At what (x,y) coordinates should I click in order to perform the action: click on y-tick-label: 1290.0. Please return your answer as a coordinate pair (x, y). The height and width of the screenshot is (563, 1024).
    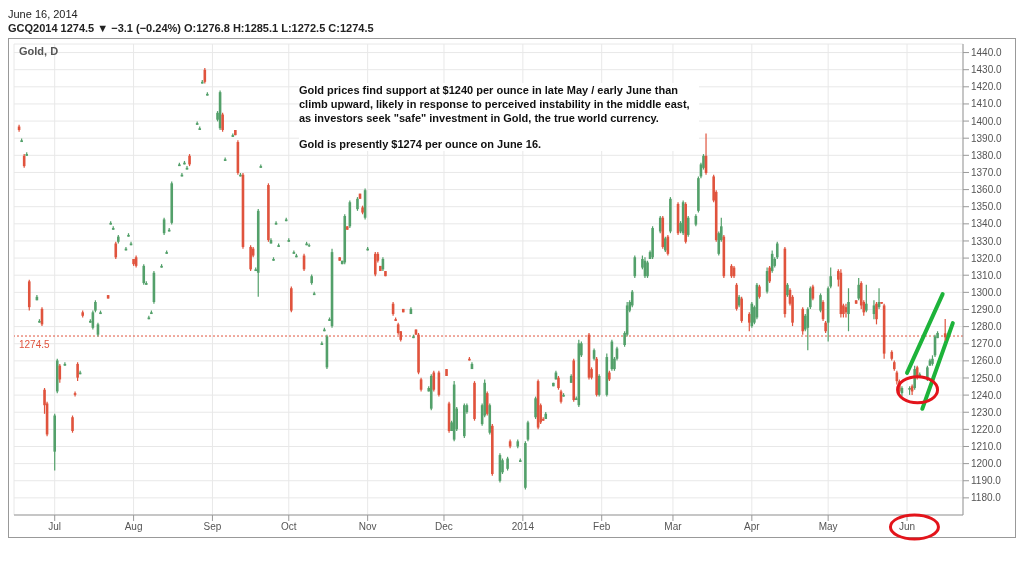
    Looking at the image, I should click on (987, 310).